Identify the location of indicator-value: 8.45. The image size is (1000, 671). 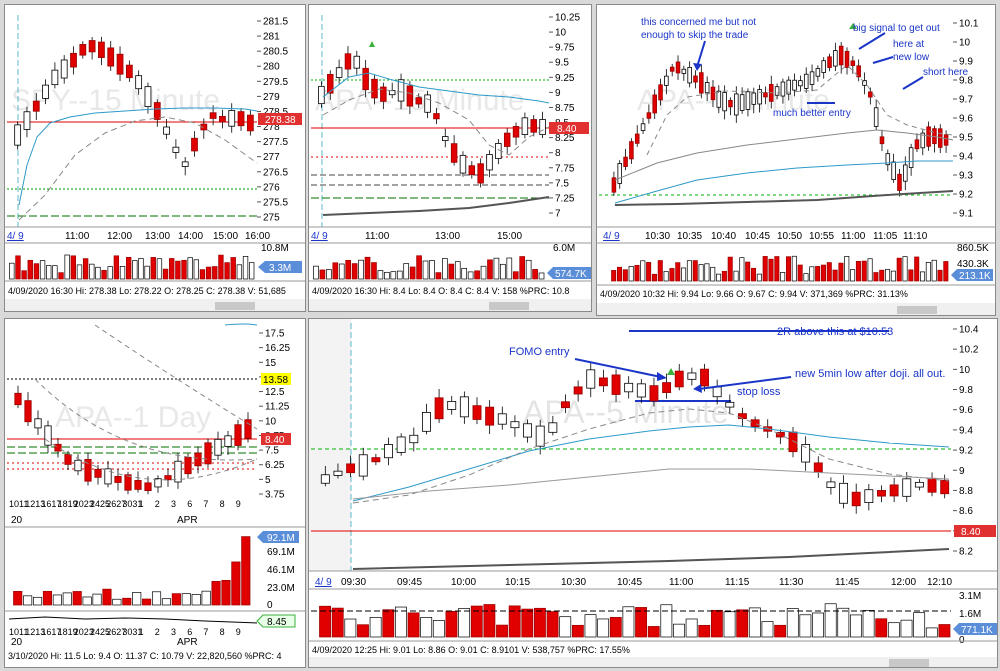
(277, 622).